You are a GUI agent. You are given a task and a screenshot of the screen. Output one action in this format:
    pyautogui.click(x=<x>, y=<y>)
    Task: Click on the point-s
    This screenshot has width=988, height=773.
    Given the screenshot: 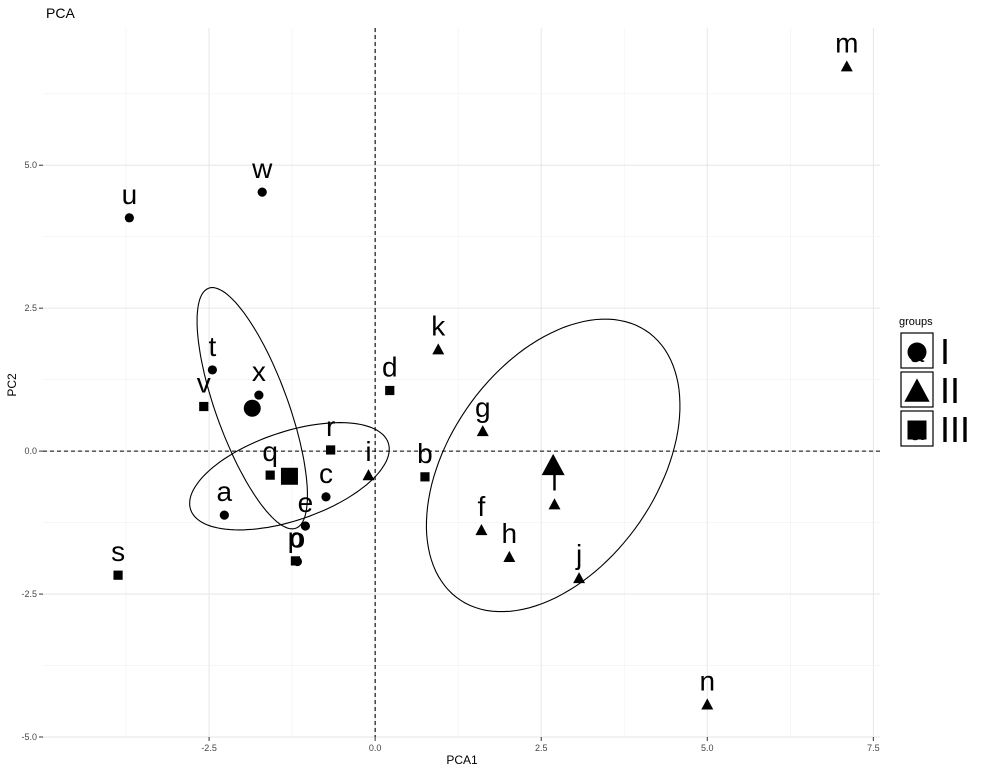 What is the action you would take?
    pyautogui.click(x=118, y=575)
    